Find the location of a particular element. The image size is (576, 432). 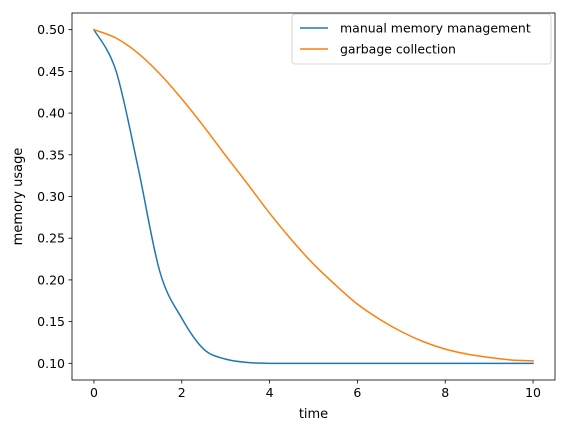

y-axis-ticks: 0.10 0.15 0.20 0.25 0.30 0.35 0.40 0.45 0.50 is located at coordinates (54, 196).